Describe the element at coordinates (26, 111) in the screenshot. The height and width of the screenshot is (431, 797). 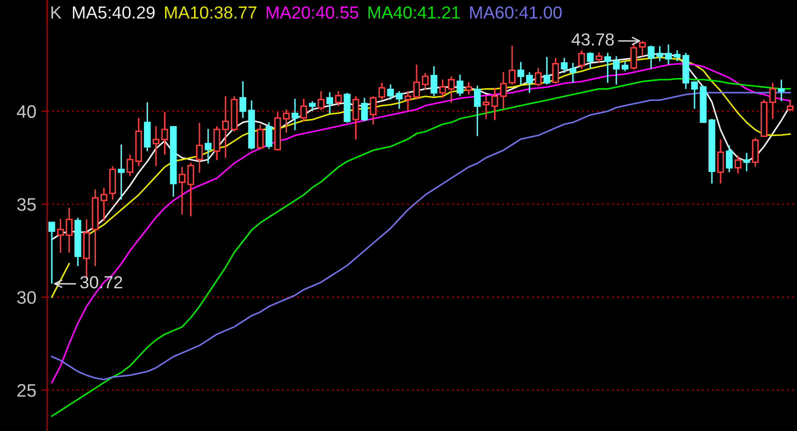
I see `y-tick-label: 40` at that location.